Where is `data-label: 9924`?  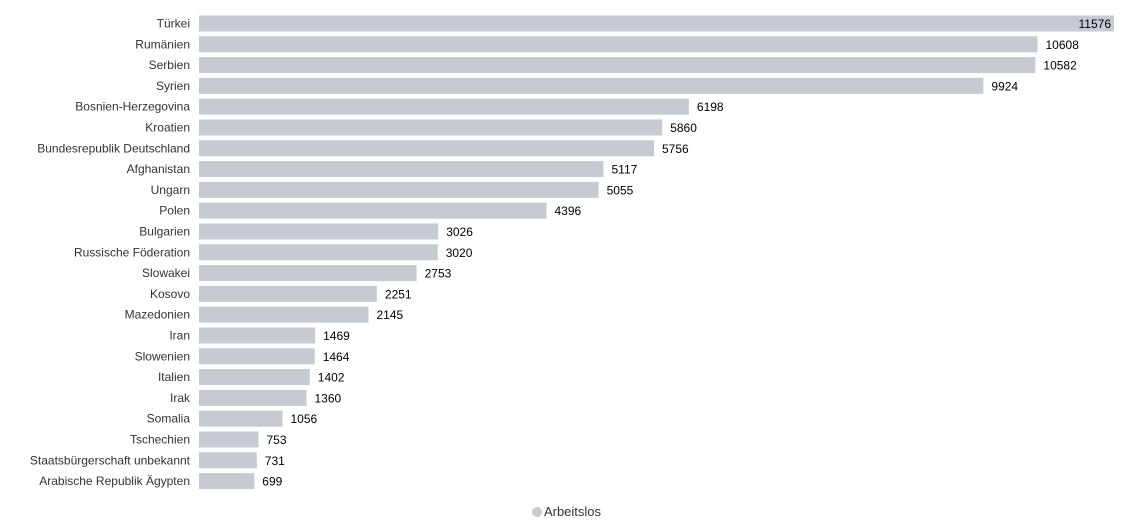 data-label: 9924 is located at coordinates (1004, 86).